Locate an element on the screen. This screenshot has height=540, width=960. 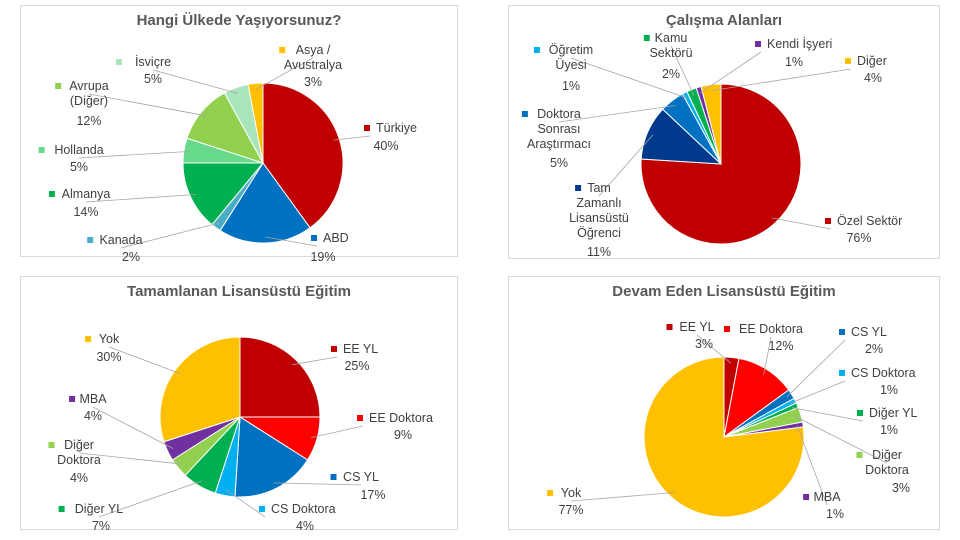
leader-lines is located at coordinates (224, 153).